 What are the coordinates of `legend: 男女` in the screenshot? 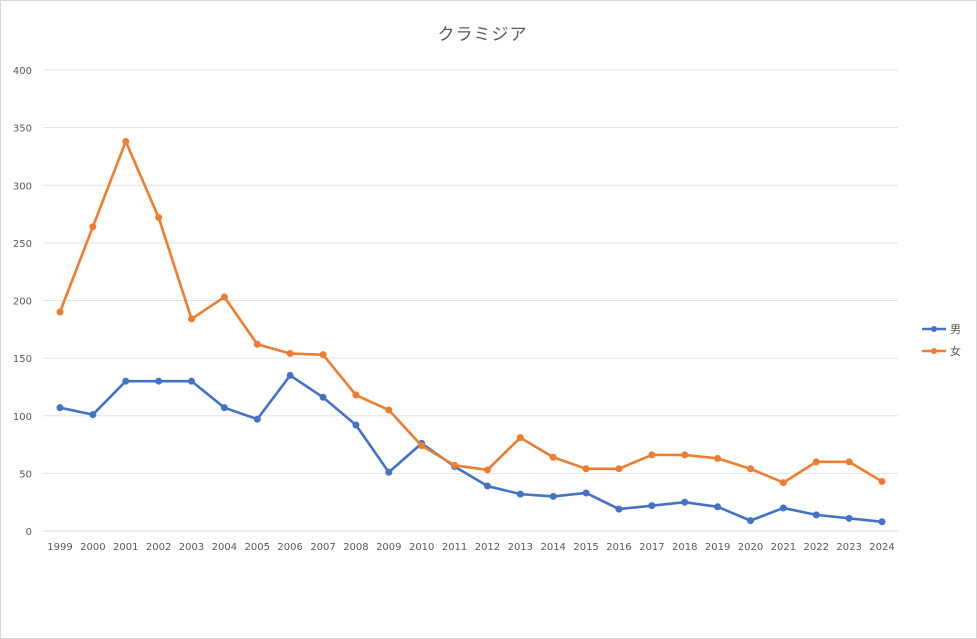 It's located at (941, 340).